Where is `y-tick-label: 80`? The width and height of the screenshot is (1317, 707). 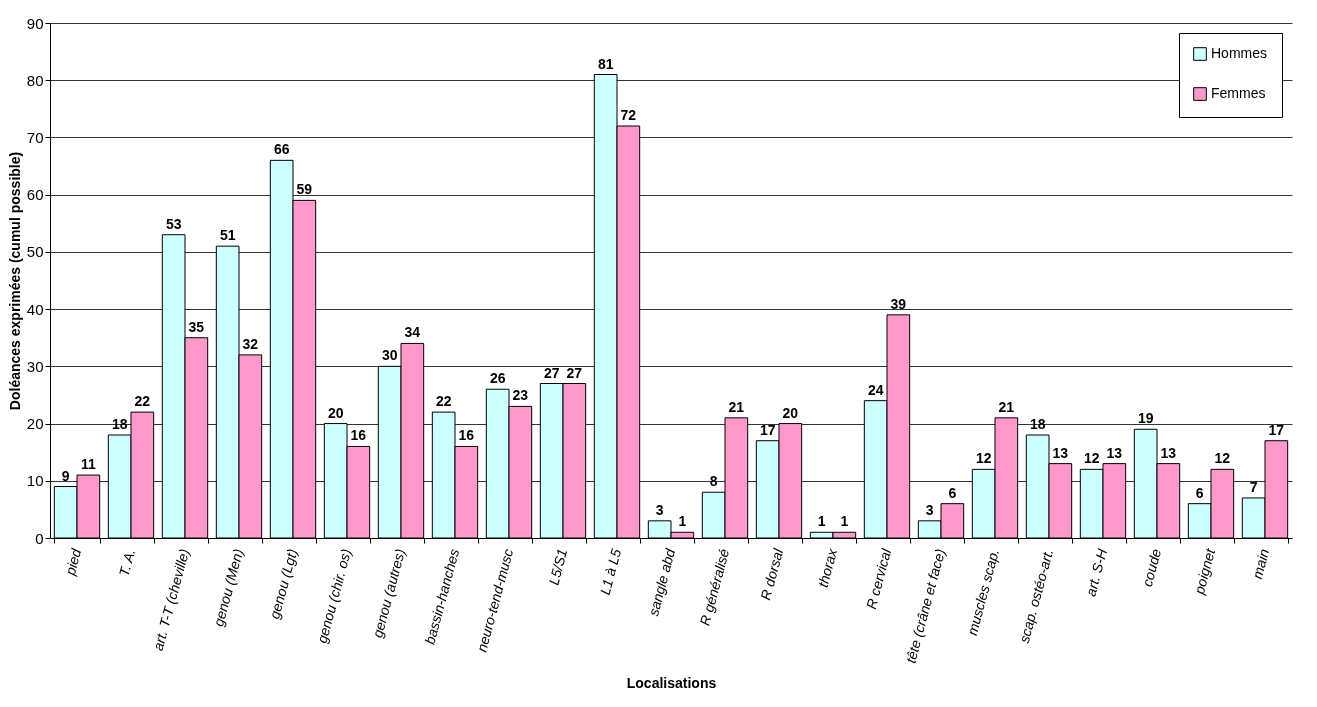 y-tick-label: 80 is located at coordinates (35, 80).